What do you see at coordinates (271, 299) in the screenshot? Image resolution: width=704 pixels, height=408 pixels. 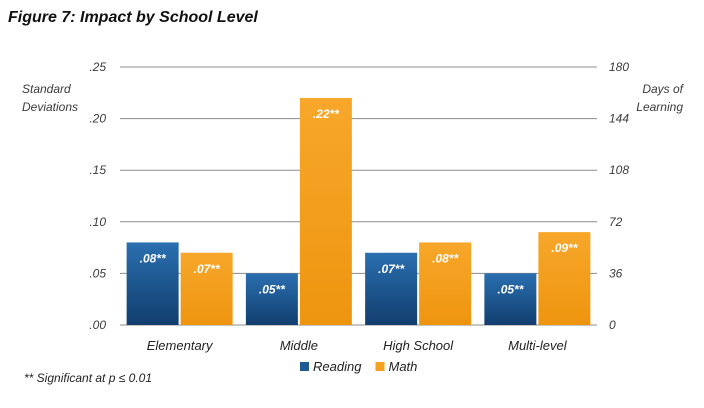 I see `bar-reading-middle` at bounding box center [271, 299].